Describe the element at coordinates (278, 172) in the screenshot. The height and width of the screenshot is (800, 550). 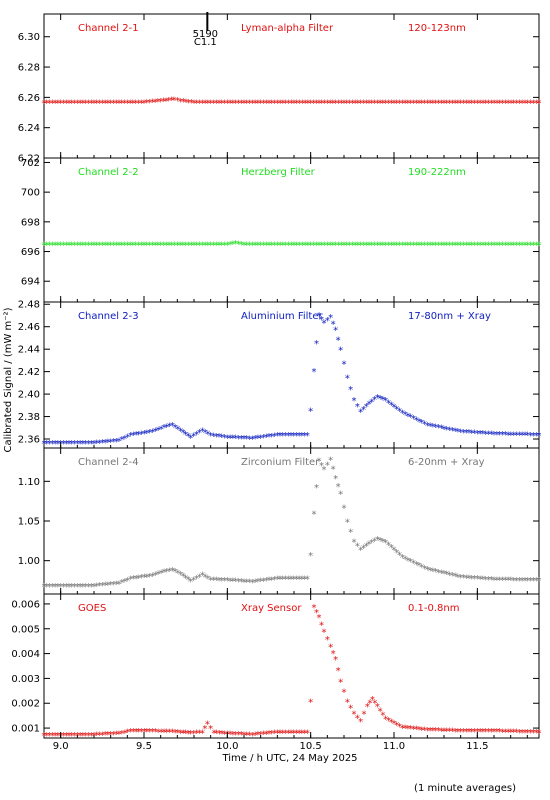
I see `panel-filter-label: Herzberg Filter` at that location.